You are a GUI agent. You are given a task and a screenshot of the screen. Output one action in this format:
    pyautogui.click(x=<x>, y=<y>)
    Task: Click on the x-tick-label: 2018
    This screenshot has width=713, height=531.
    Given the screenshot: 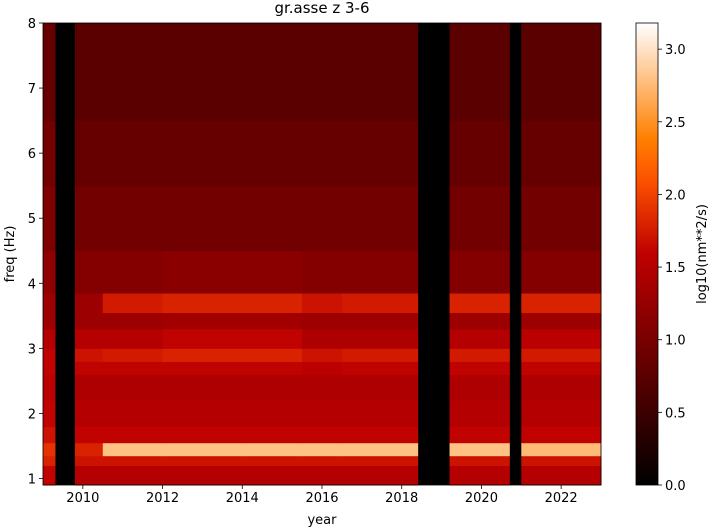 What is the action you would take?
    pyautogui.click(x=401, y=498)
    